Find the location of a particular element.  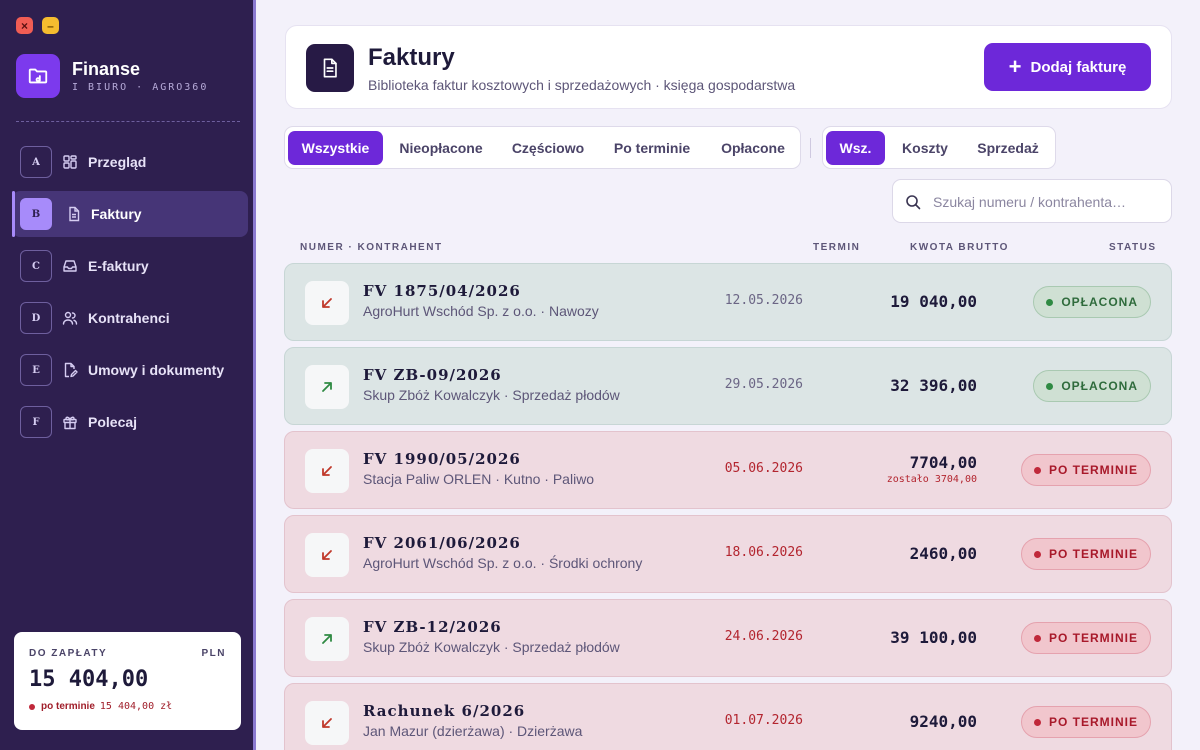

invoice-due-date: 05.06.2026 is located at coordinates (763, 468).